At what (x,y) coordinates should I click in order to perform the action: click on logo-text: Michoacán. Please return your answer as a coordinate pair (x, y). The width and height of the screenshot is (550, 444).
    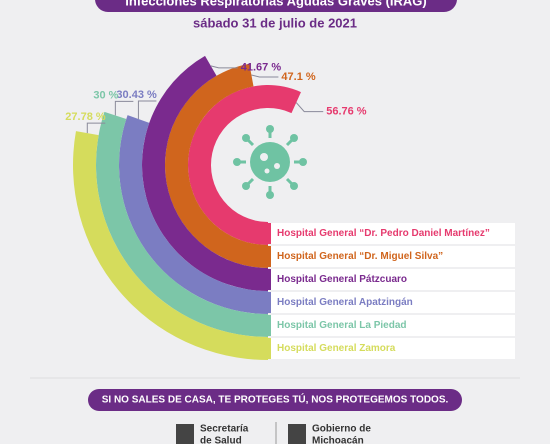
    Looking at the image, I should click on (338, 440).